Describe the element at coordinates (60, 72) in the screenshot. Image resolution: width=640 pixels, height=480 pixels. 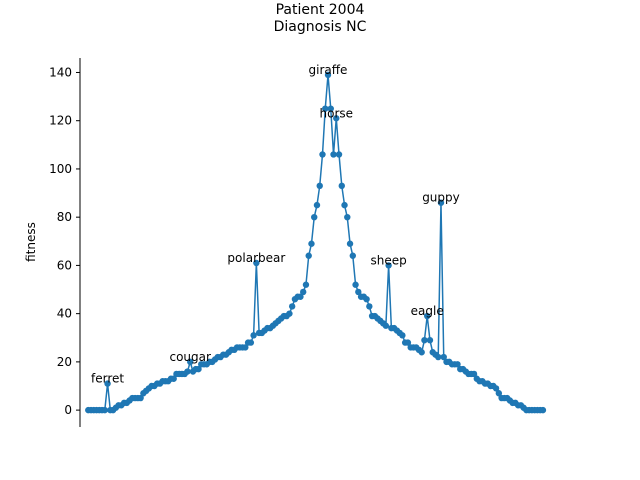
I see `y-tick-label: 140` at that location.